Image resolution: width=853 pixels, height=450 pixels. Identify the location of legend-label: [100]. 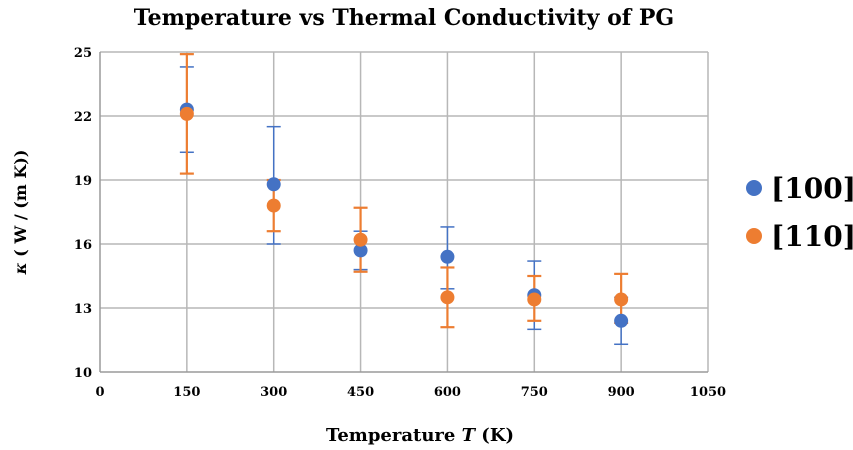
(812, 188).